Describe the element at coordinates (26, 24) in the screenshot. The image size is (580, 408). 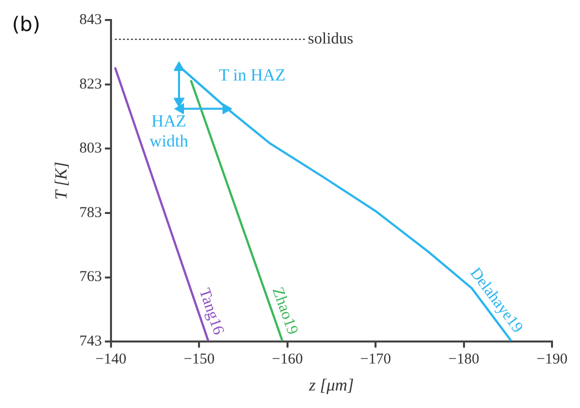
I see `text: (b)` at that location.